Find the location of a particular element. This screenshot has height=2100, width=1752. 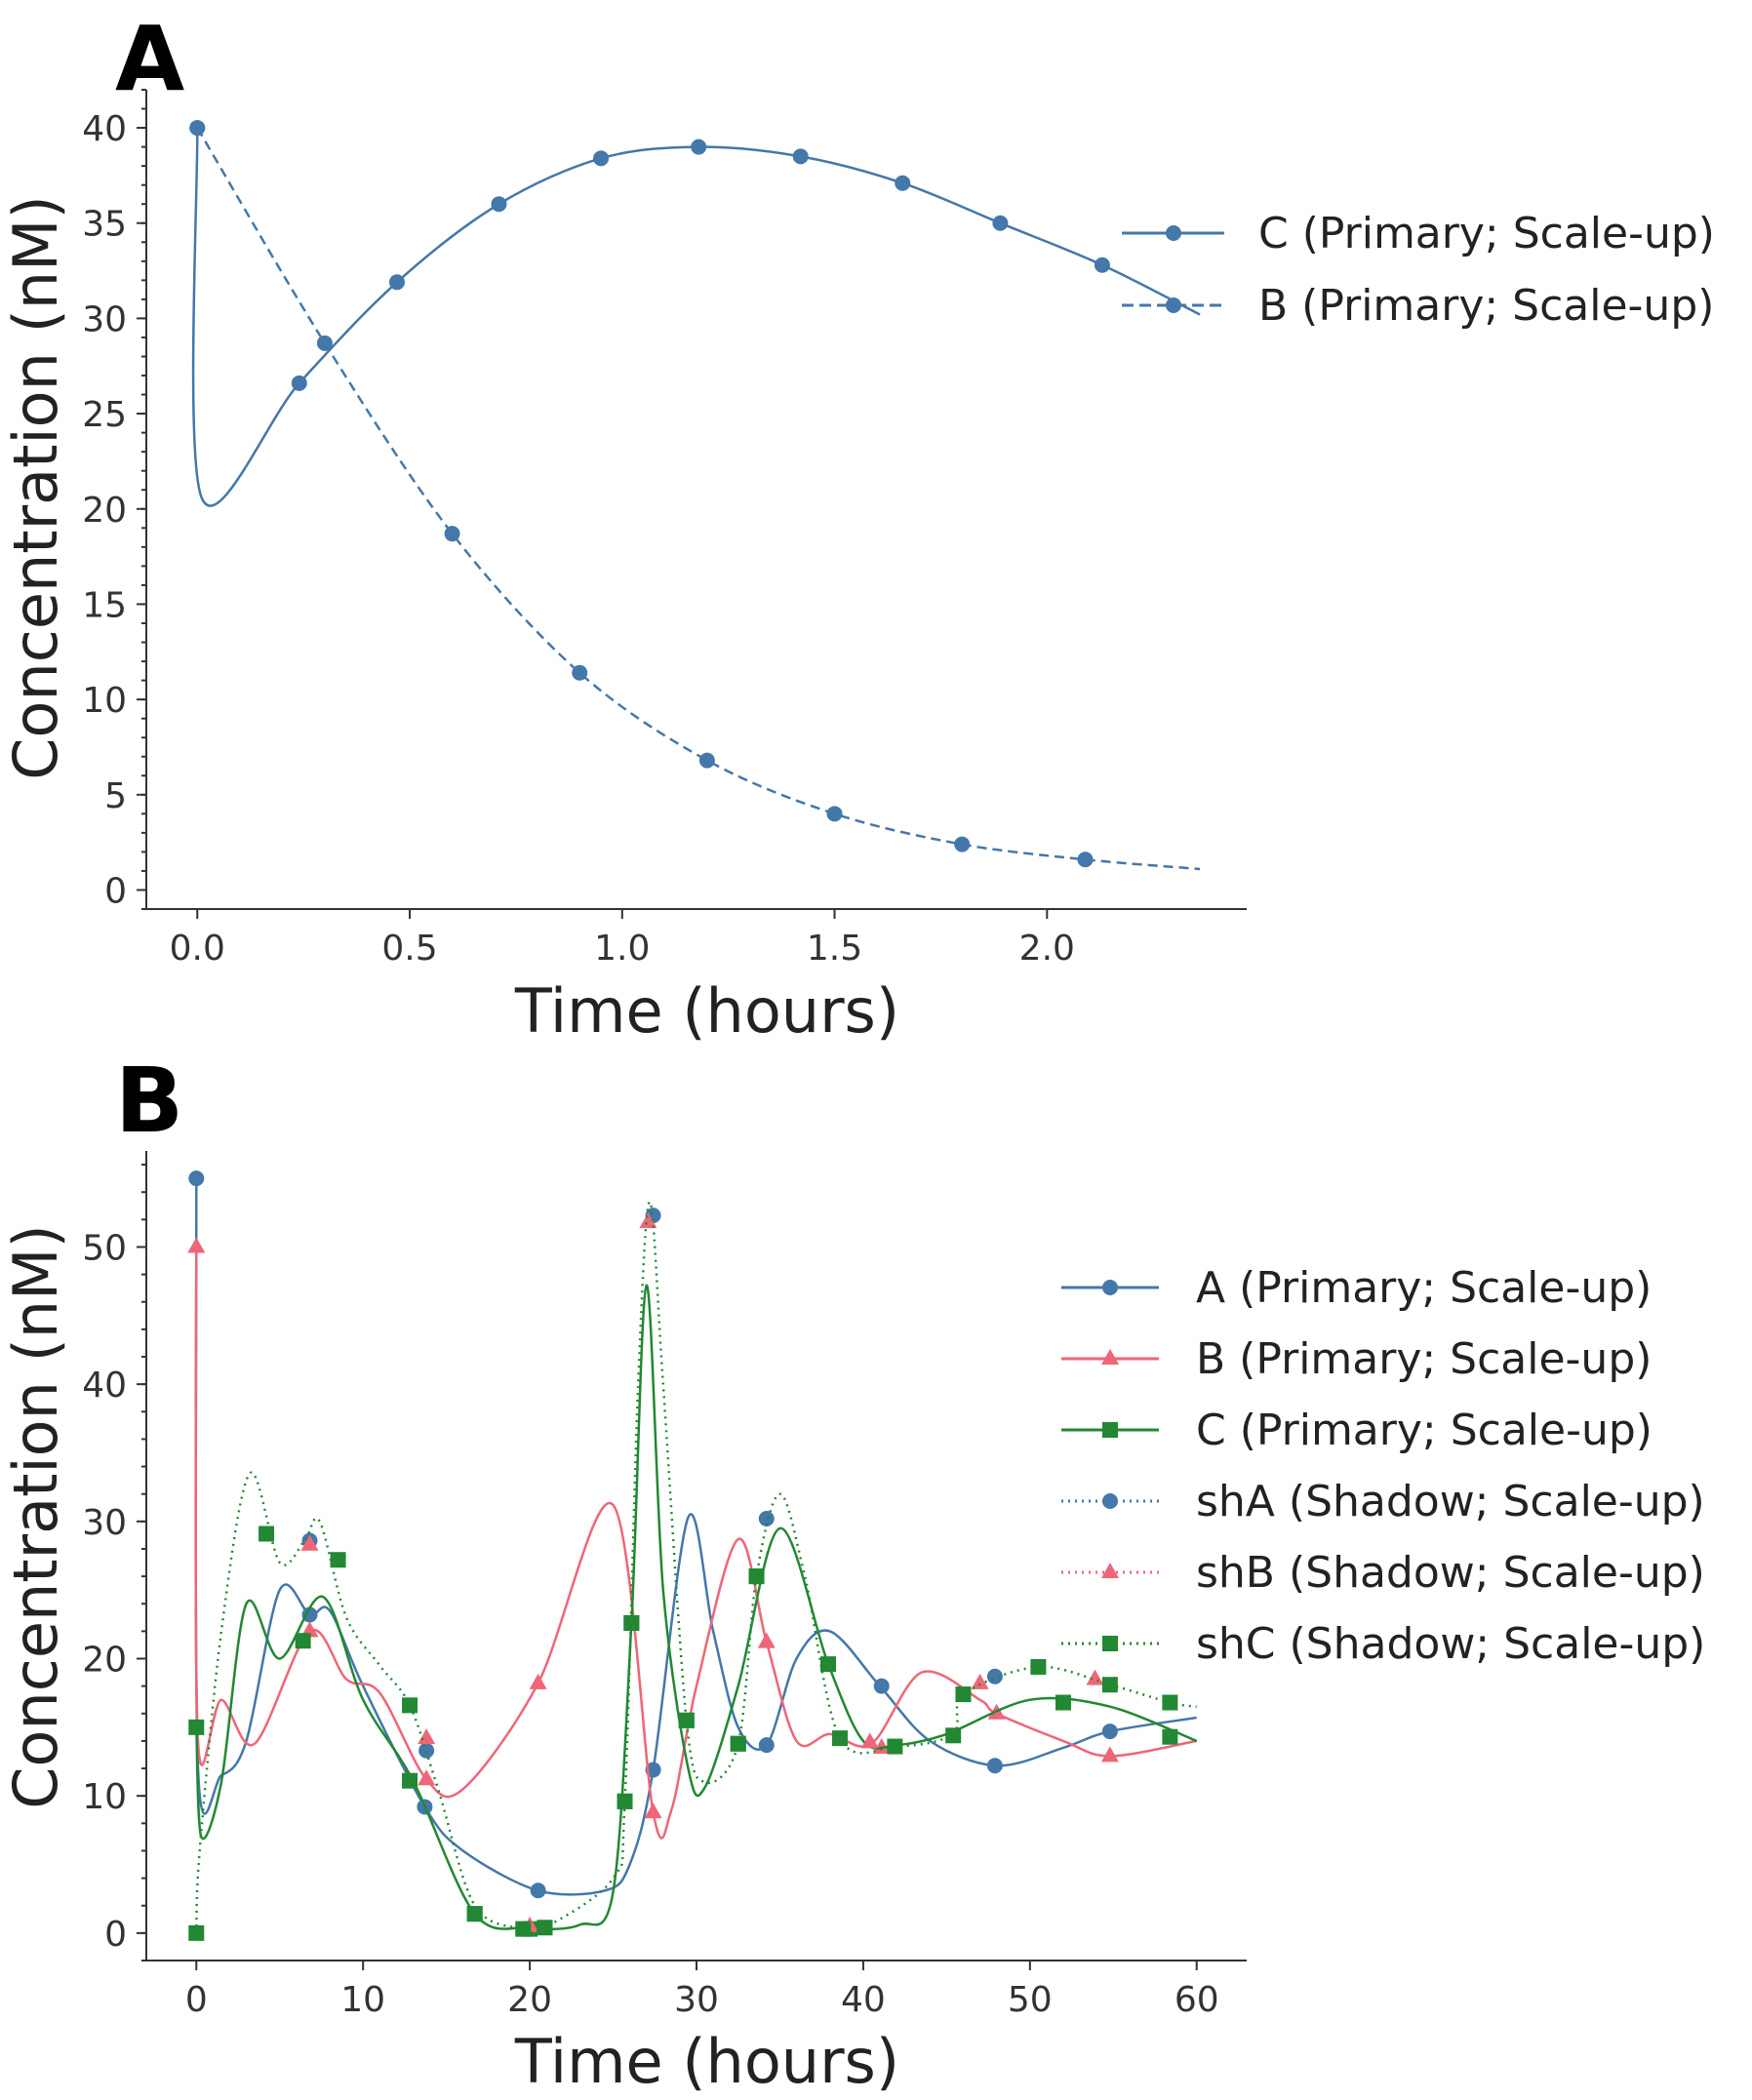

panel-a-letter: A is located at coordinates (149, 59).